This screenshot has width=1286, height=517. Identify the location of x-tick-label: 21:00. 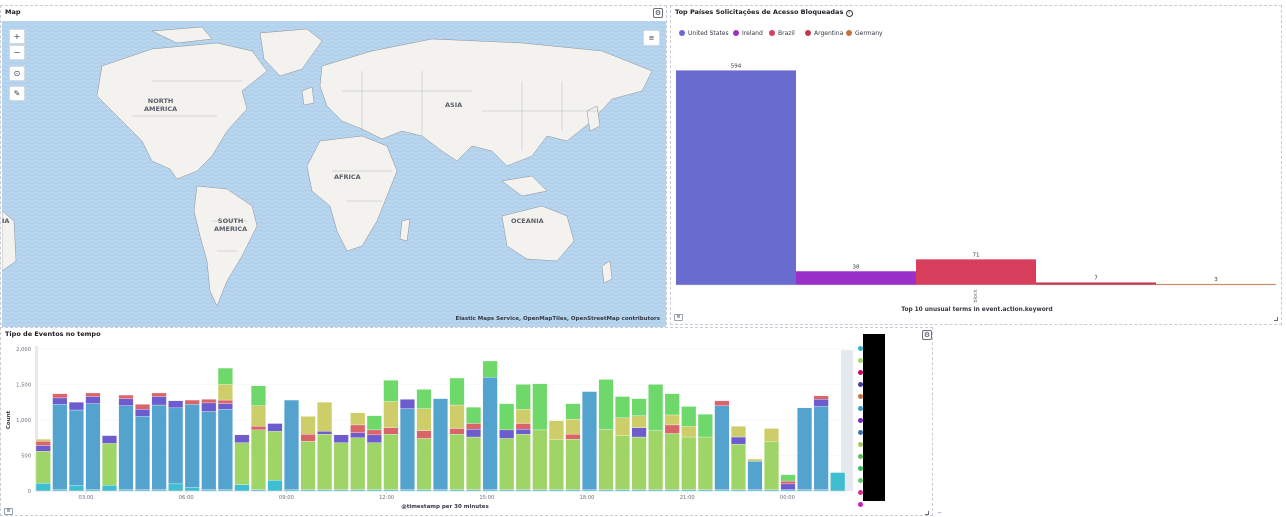
(687, 498).